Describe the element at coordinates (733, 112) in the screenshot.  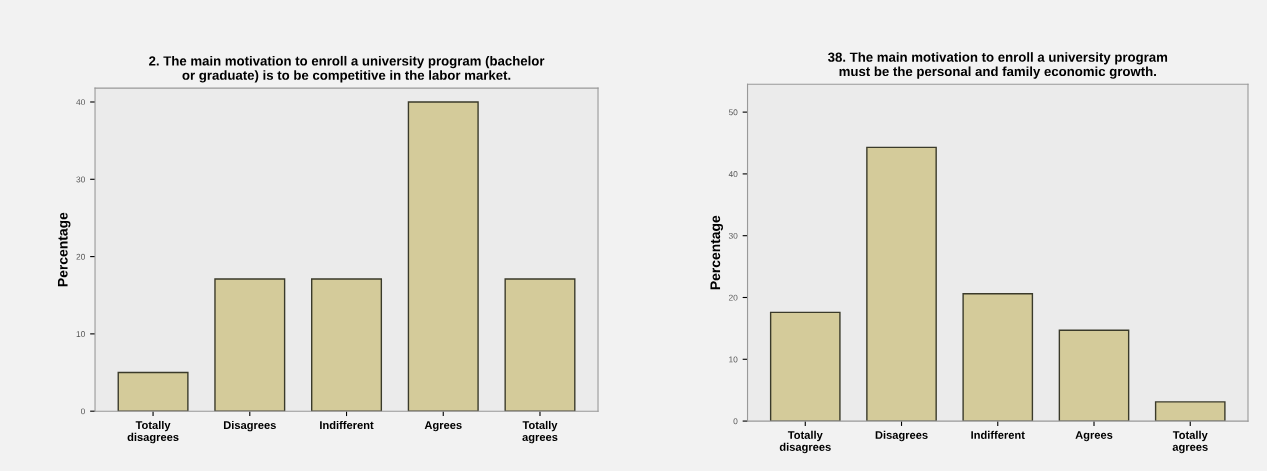
I see `y-tick-label: 50` at that location.